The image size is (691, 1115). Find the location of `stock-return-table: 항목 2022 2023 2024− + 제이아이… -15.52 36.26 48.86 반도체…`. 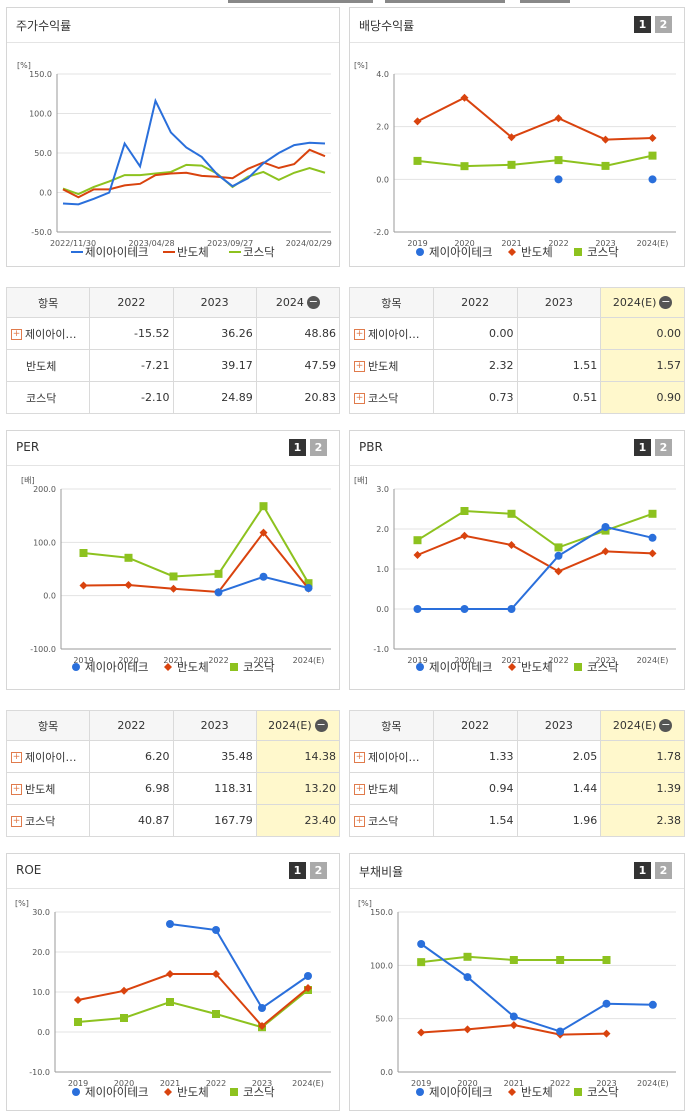

stock-return-table: 항목 2022 2023 2024− + 제이아이… -15.52 36.26 48.86 반도체… is located at coordinates (173, 350).